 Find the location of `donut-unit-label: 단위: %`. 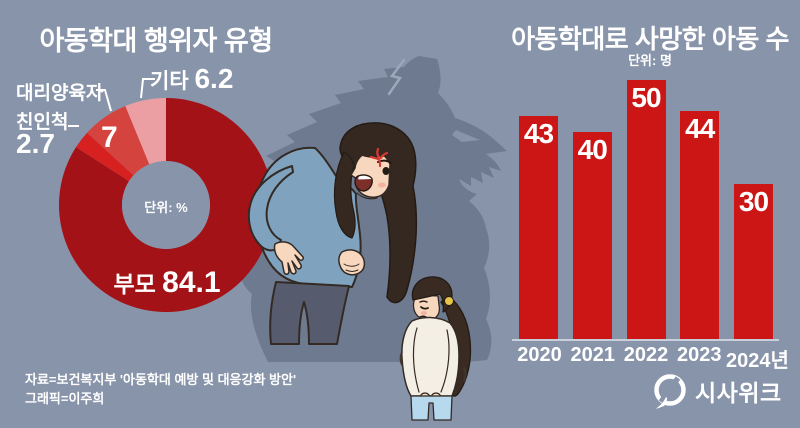

donut-unit-label: 단위: % is located at coordinates (166, 207).